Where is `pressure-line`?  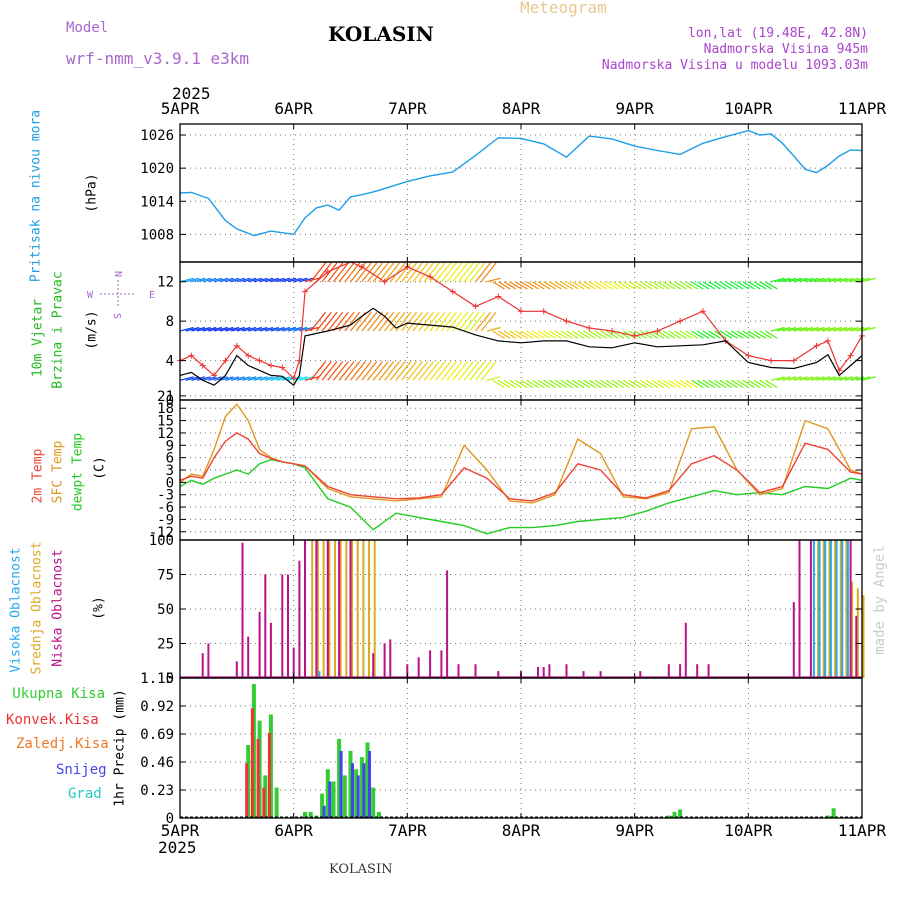
pressure-line is located at coordinates (521, 183).